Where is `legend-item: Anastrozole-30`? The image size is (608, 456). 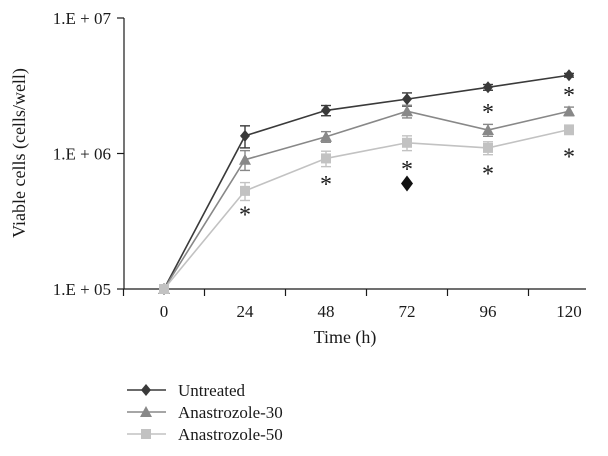
legend-item: Anastrozole-30 is located at coordinates (205, 412).